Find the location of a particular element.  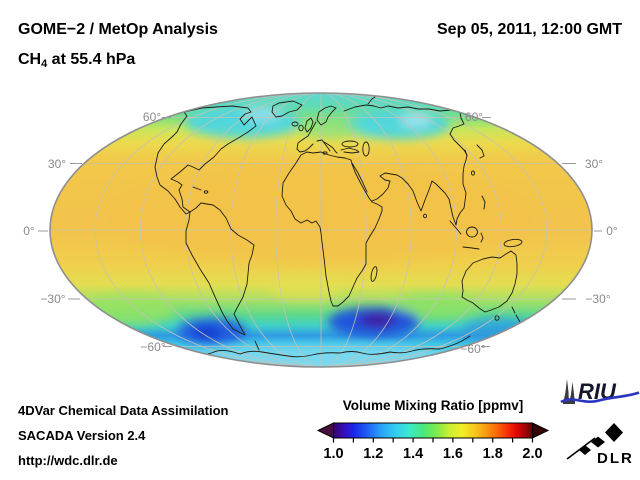

lat-label-right-60: 60° is located at coordinates (474, 117).